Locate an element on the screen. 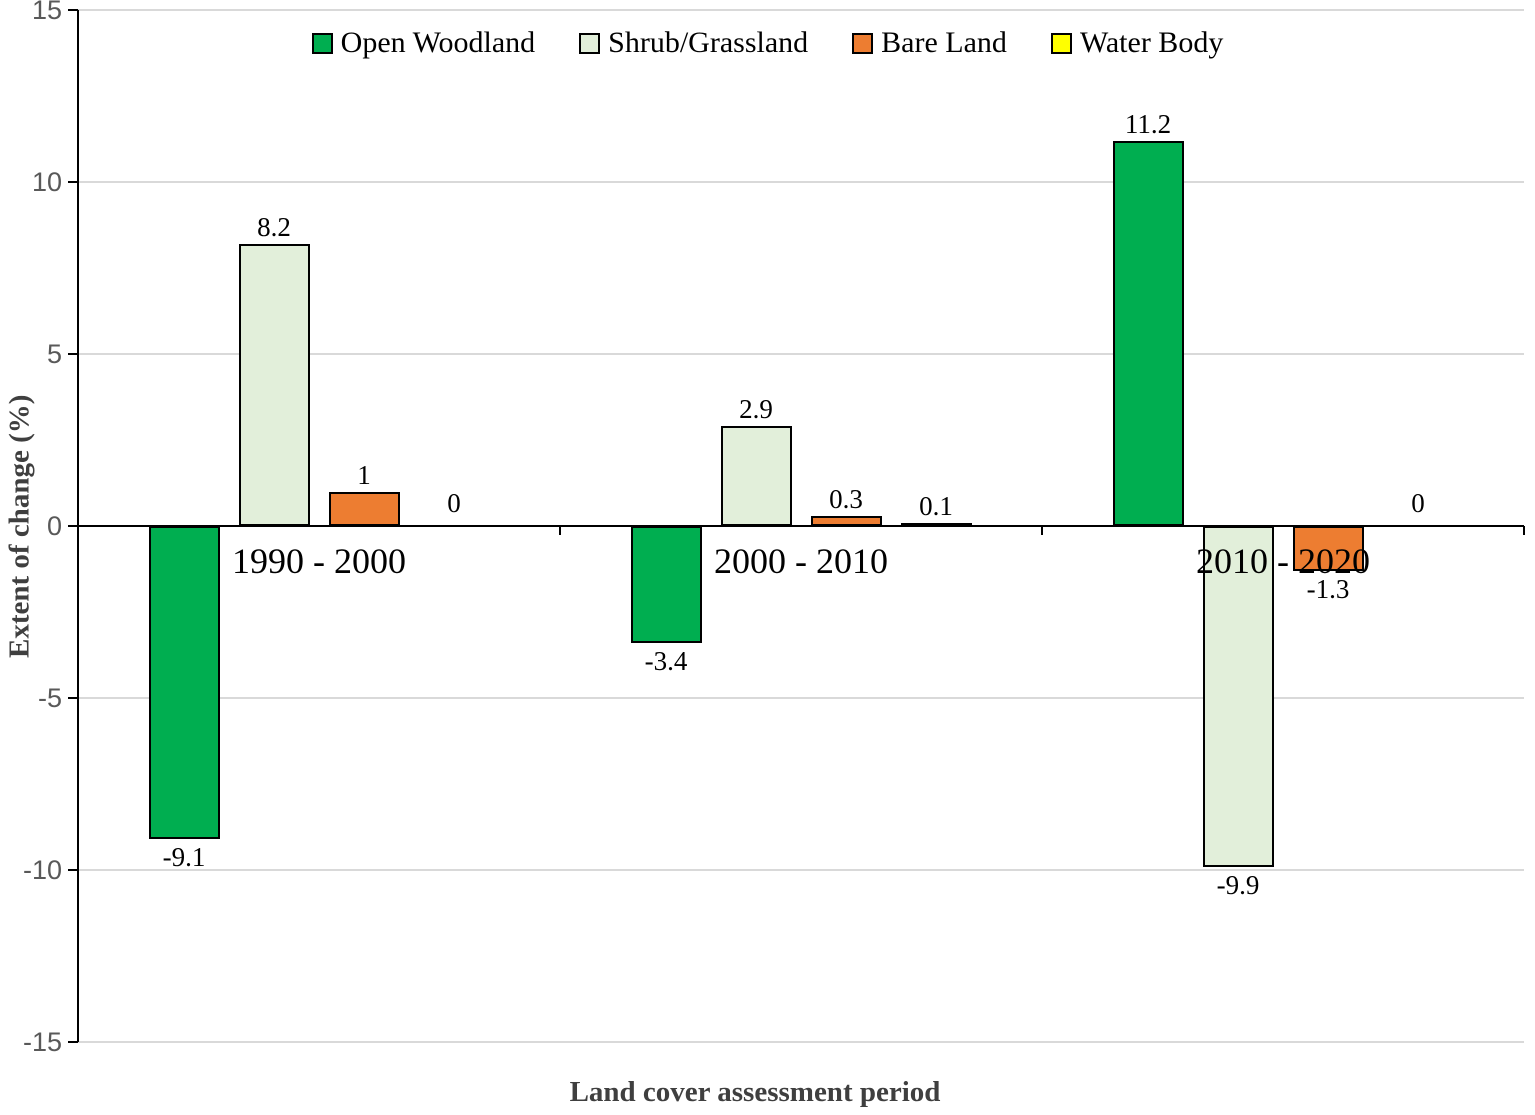  y-tick-label: 15 is located at coordinates (46, 12).